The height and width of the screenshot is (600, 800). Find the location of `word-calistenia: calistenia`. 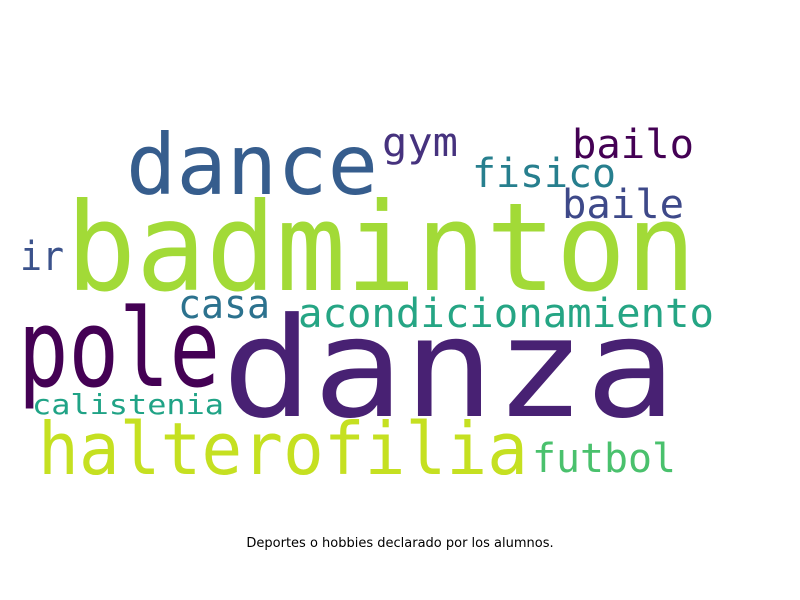

word-calistenia: calistenia is located at coordinates (128, 404).